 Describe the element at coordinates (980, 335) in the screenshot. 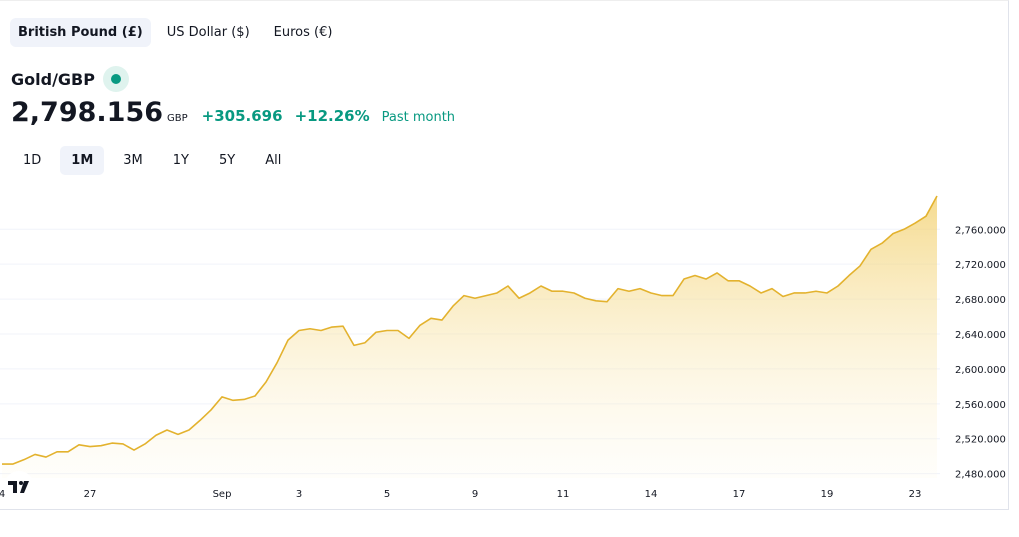

I see `y-tick-label: 2,640.000` at that location.